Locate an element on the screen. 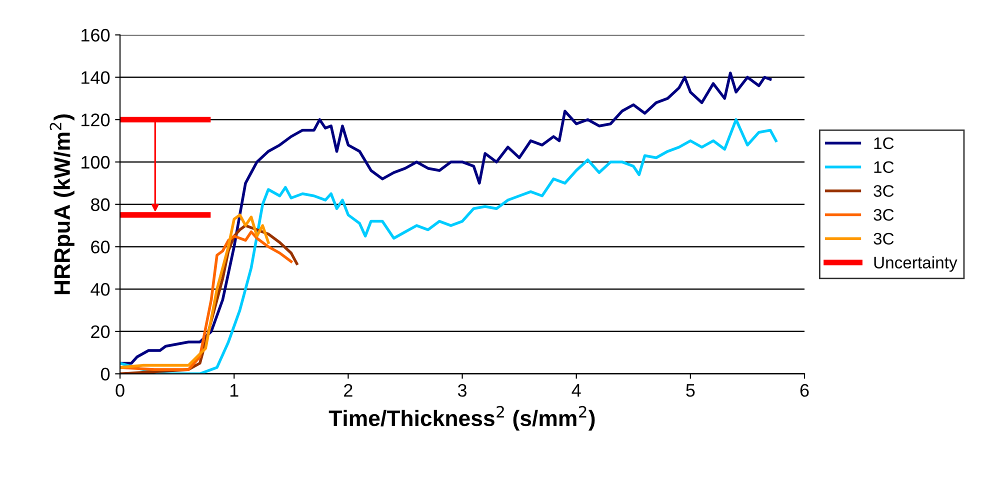 The width and height of the screenshot is (992, 478). y-tick-label: 120 is located at coordinates (96, 120).